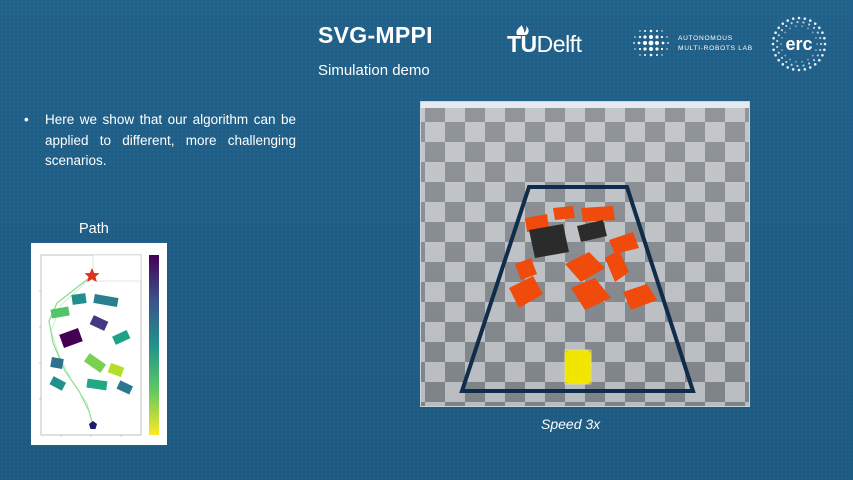 Image resolution: width=853 pixels, height=480 pixels. Describe the element at coordinates (92, 275) in the screenshot. I see `goal-star-icon` at that location.